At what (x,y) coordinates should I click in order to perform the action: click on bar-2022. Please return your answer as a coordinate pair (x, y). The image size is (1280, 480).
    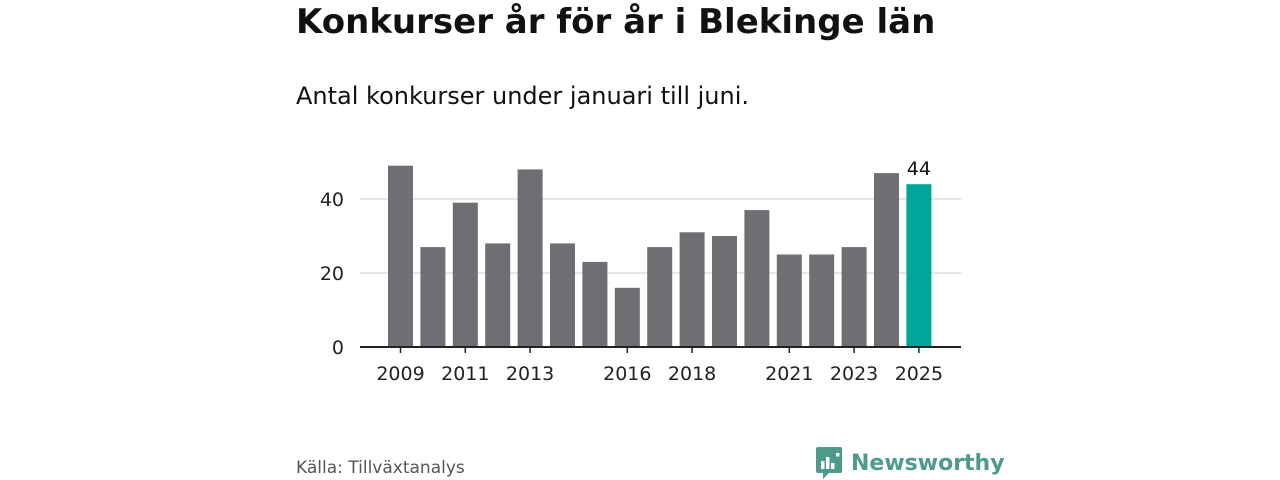
    Looking at the image, I should click on (822, 300).